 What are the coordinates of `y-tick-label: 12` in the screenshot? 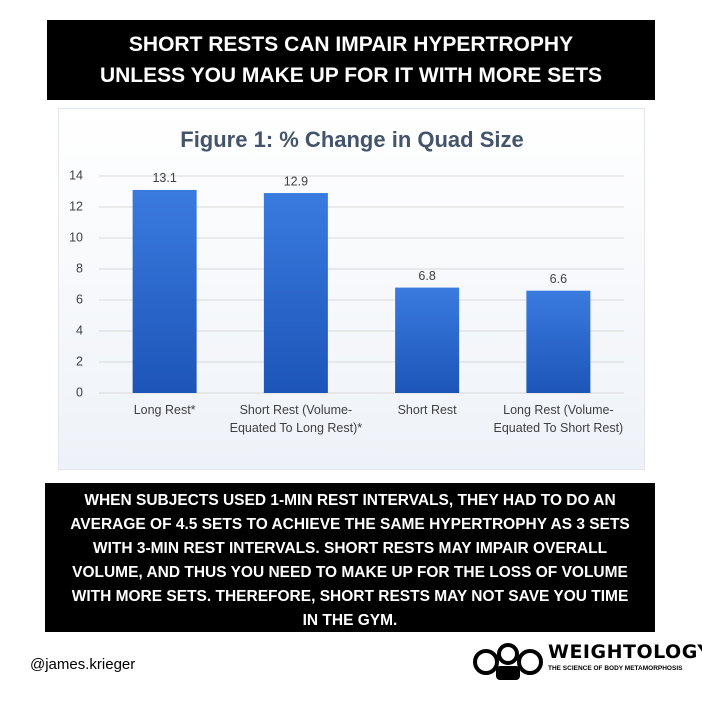 It's located at (76, 206).